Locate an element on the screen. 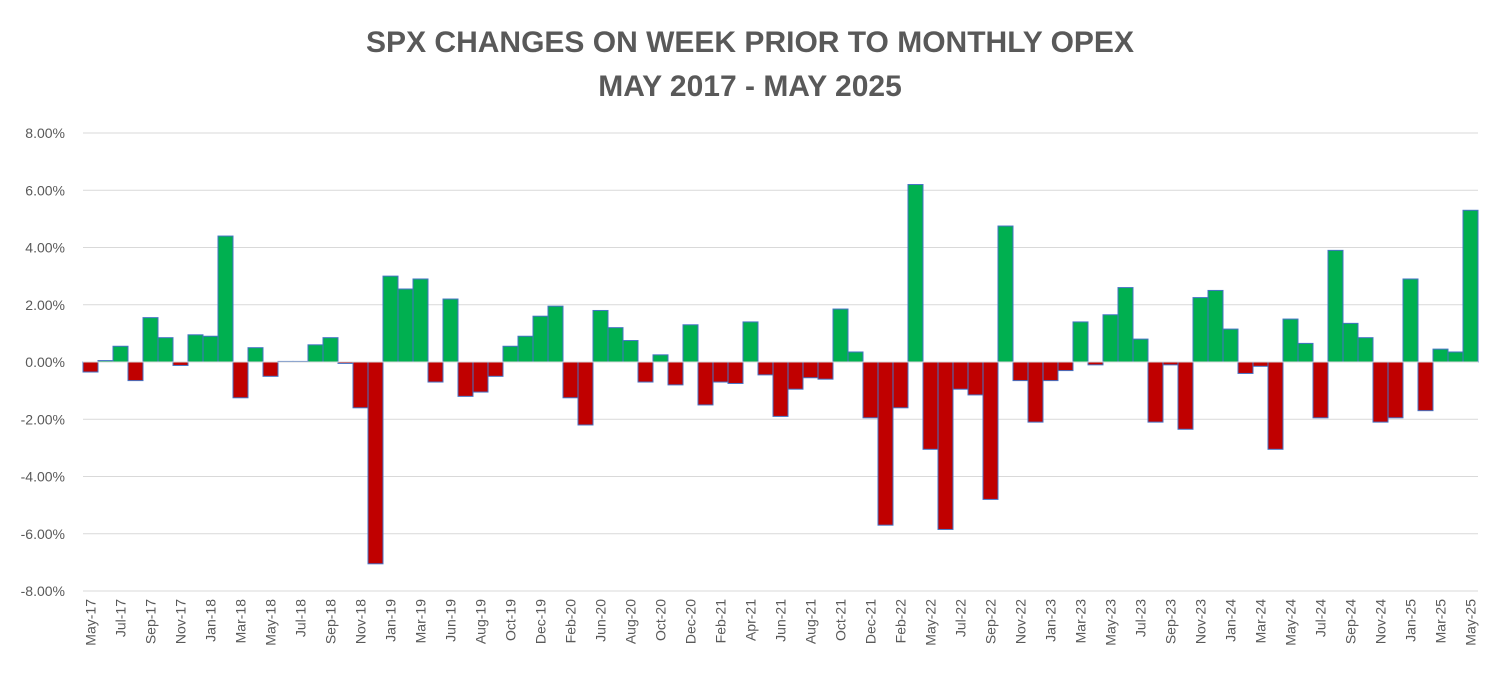 Image resolution: width=1500 pixels, height=675 pixels. x-tick-label: Feb-22 is located at coordinates (901, 621).